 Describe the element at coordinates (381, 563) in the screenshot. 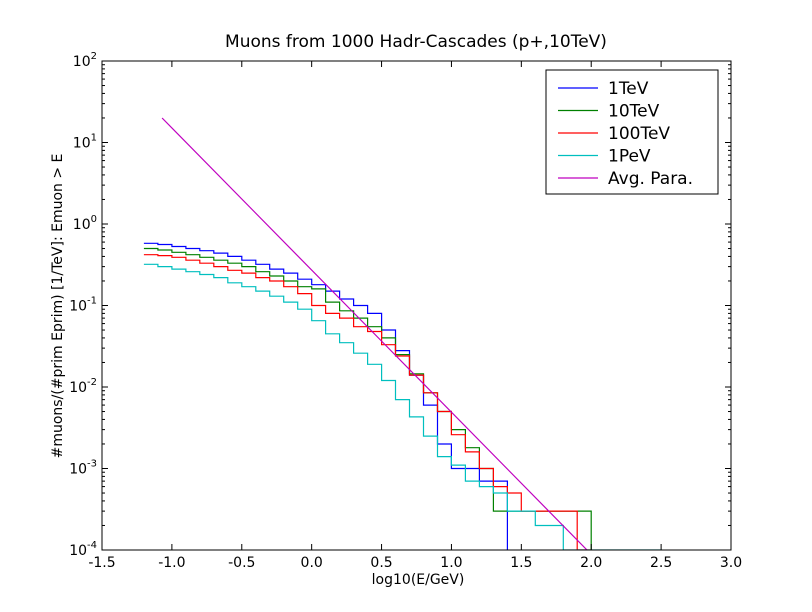

I see `x-tick-label: 0.5` at that location.